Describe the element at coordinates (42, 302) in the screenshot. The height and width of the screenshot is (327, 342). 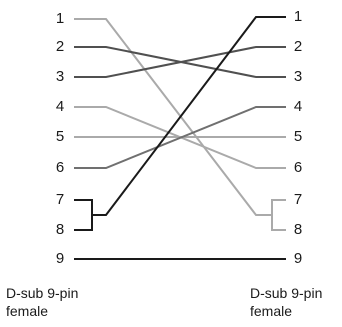
I see `left-connector-caption: D-sub 9-pin female` at that location.